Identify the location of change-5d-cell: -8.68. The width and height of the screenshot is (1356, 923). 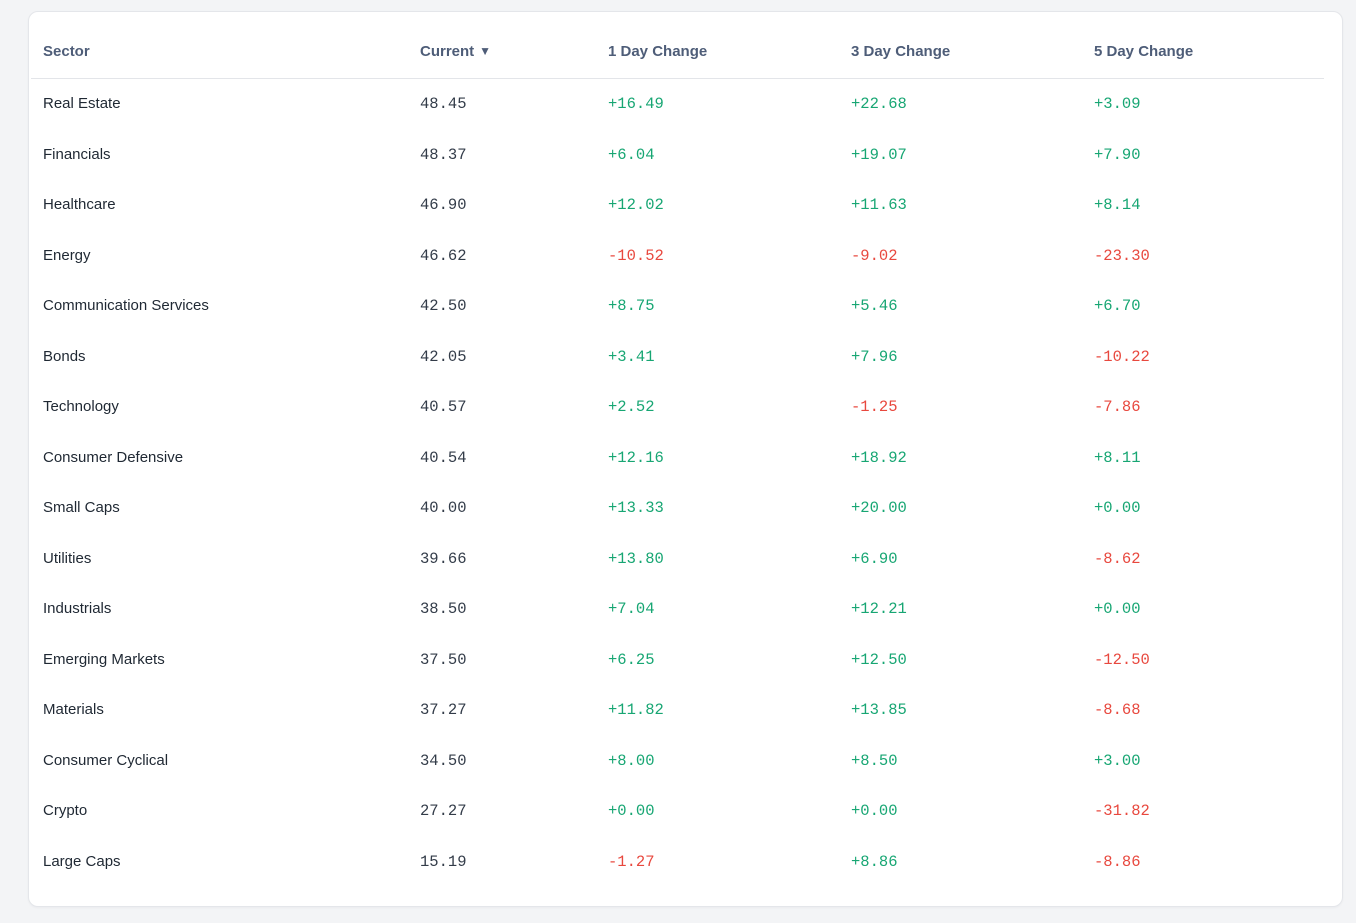
(1117, 710).